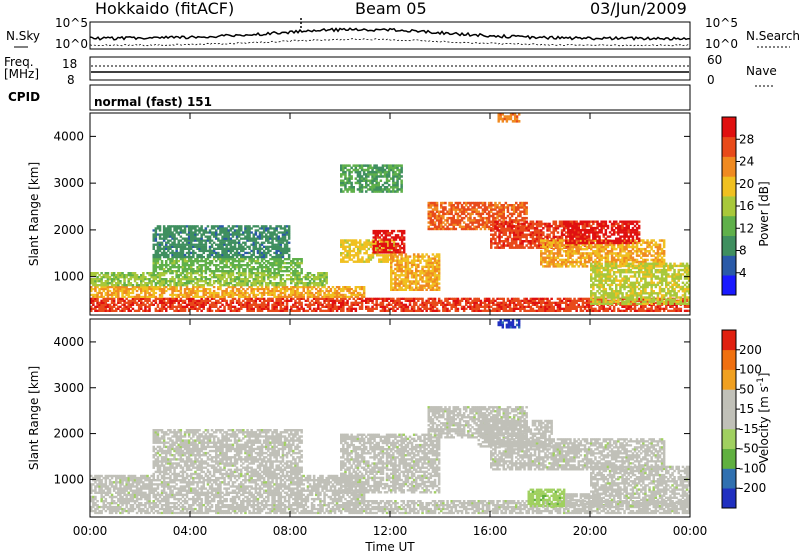  I want to click on echo-region, so click(389, 241).